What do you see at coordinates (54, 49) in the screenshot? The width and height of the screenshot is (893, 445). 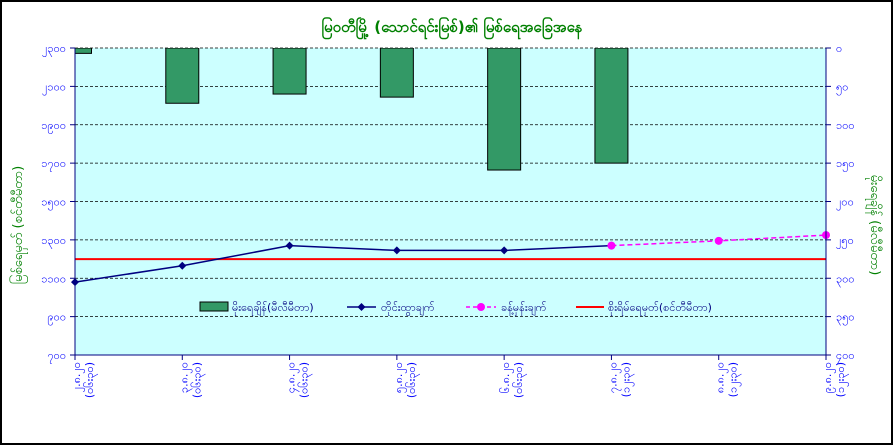 I see `y-tick-label: ၂၃၀၀` at bounding box center [54, 49].